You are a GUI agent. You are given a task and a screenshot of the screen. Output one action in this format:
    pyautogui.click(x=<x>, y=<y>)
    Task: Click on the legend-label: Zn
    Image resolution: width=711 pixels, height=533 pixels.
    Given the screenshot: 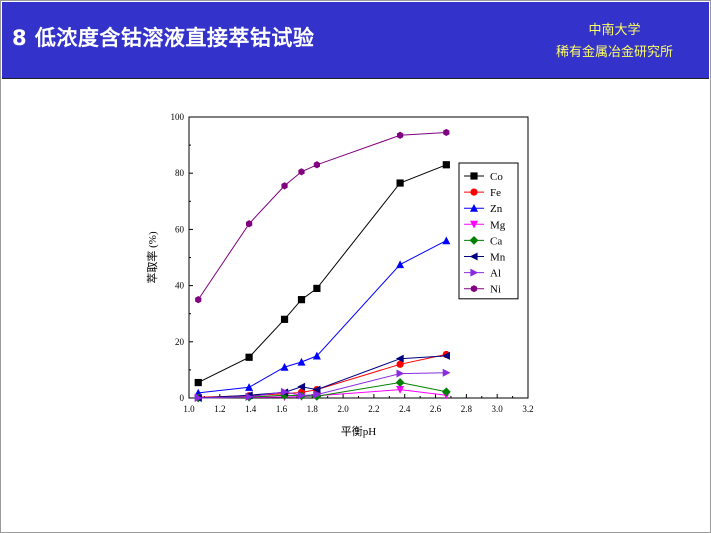 What is the action you would take?
    pyautogui.click(x=496, y=209)
    